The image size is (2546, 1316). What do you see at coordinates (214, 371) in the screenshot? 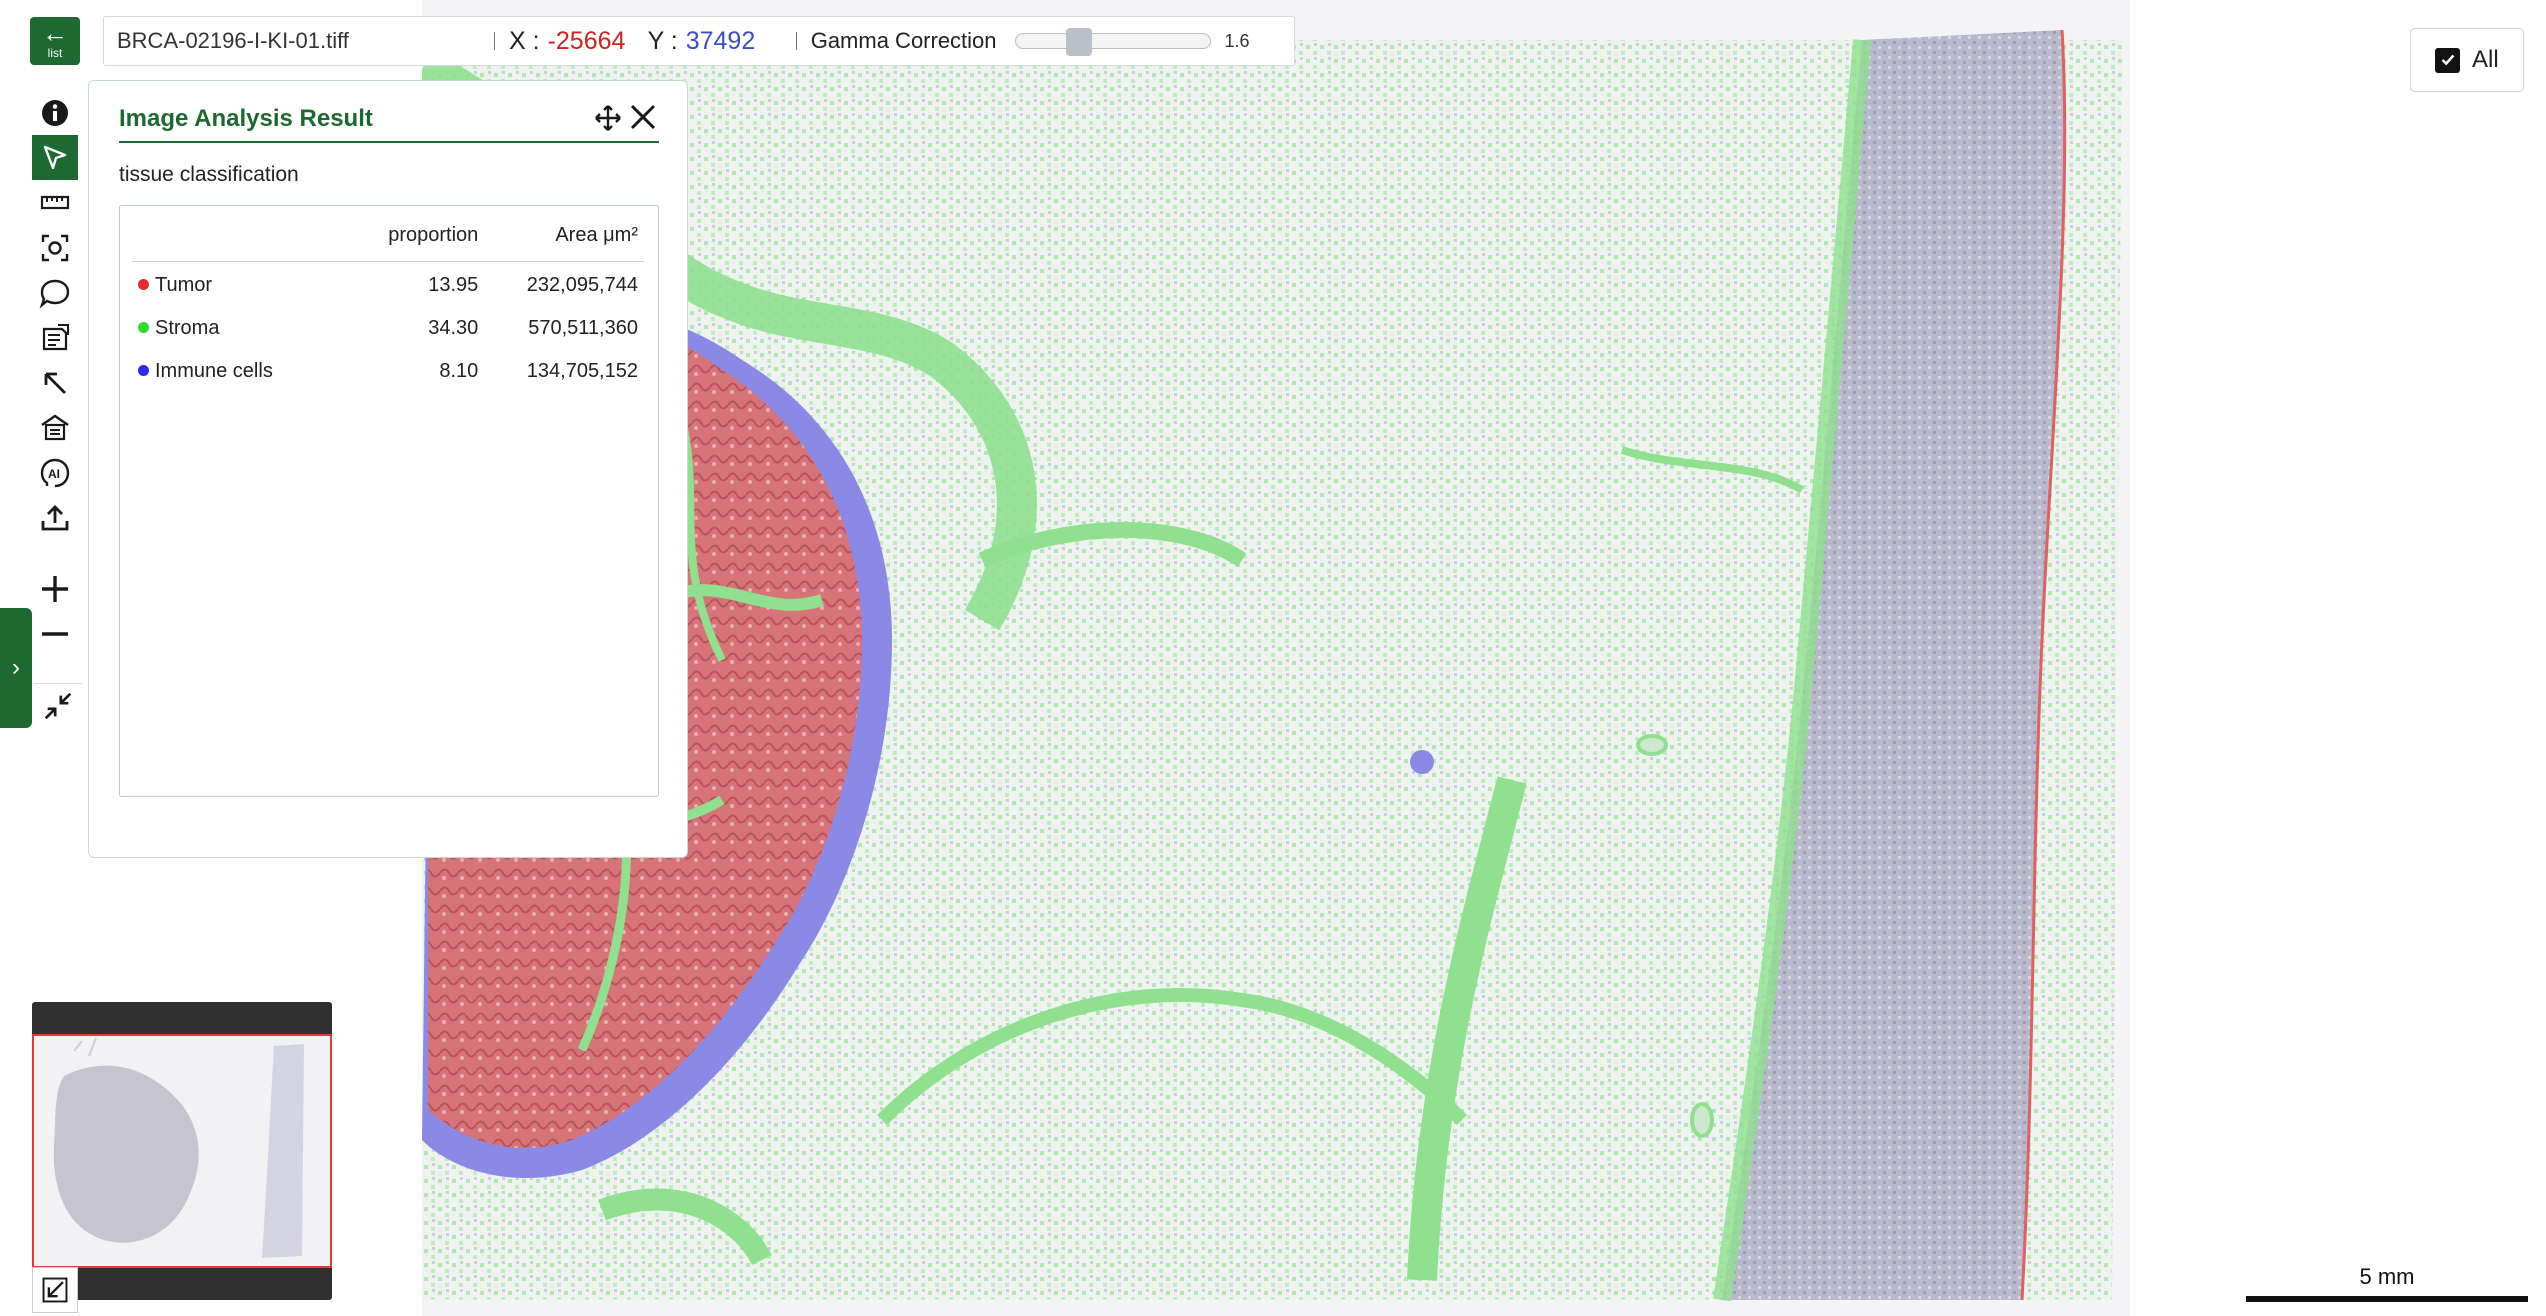
I see `class-name: Immune cells` at bounding box center [214, 371].